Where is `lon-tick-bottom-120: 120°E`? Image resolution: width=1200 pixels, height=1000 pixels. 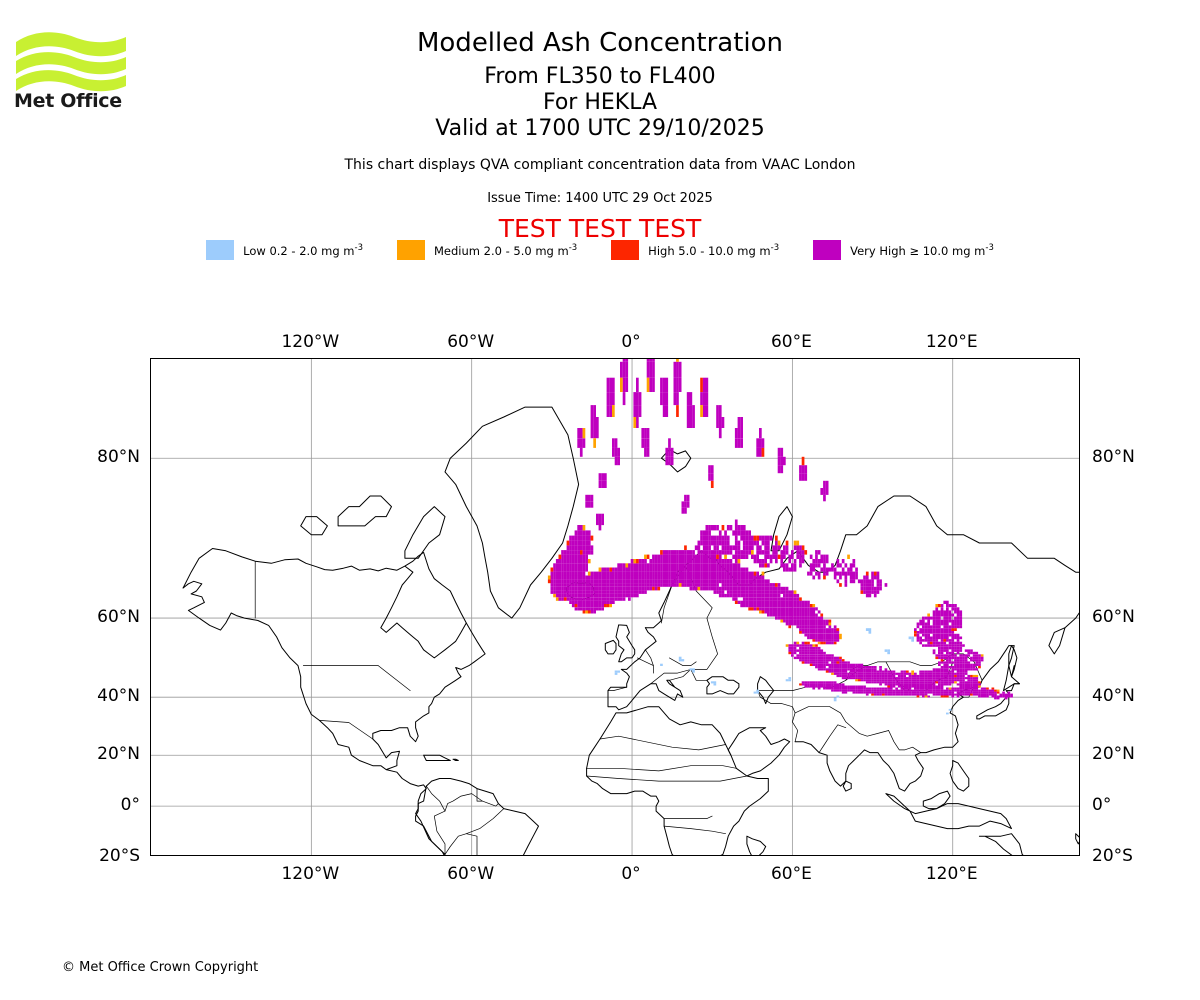 lon-tick-bottom-120: 120°E is located at coordinates (951, 874).